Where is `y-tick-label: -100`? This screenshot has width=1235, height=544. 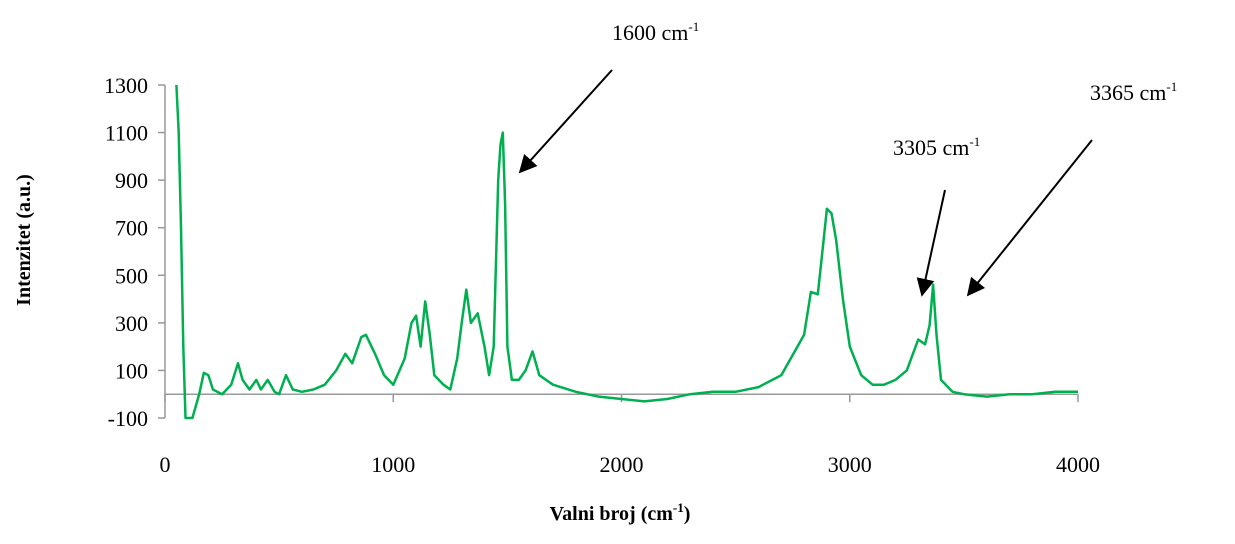 y-tick-label: -100 is located at coordinates (128, 418).